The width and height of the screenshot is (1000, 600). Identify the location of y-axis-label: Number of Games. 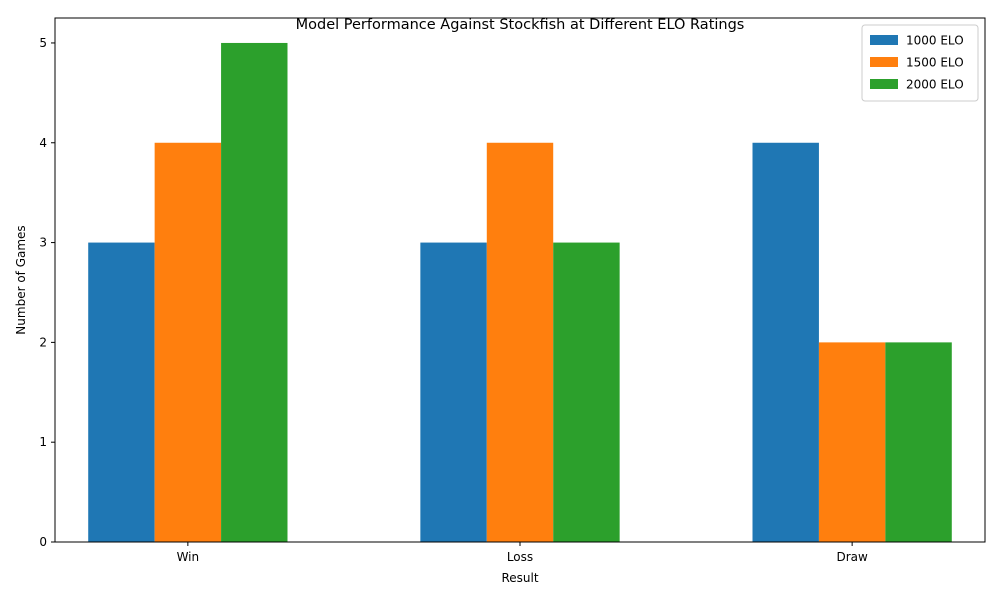
(21, 279).